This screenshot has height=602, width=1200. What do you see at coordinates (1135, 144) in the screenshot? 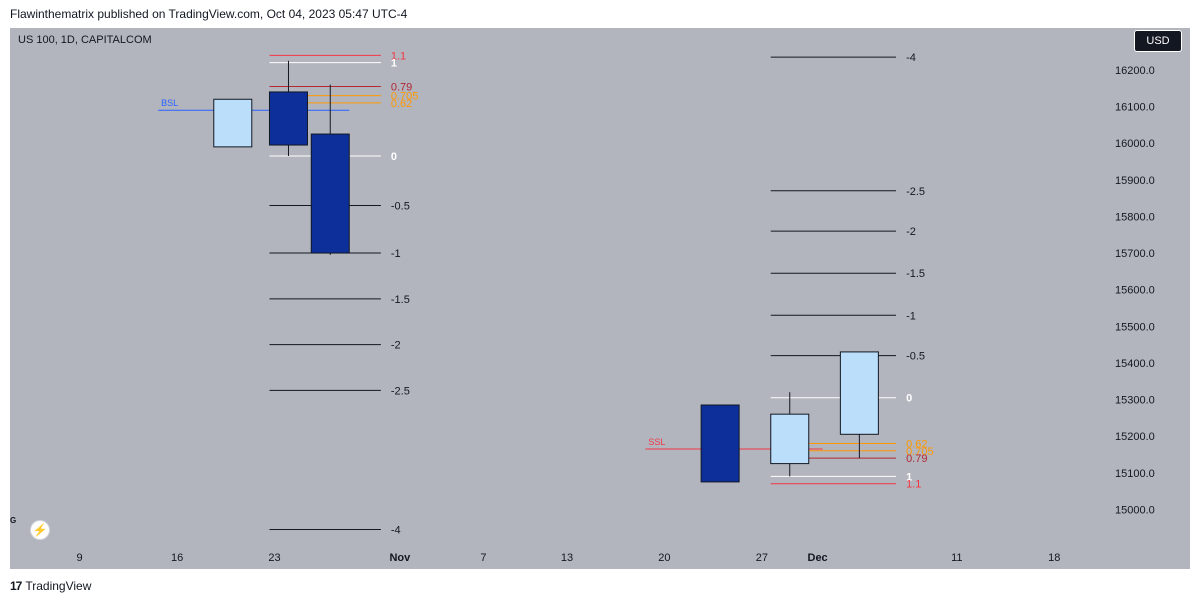
I see `price-tick-label: 16000.0` at bounding box center [1135, 144].